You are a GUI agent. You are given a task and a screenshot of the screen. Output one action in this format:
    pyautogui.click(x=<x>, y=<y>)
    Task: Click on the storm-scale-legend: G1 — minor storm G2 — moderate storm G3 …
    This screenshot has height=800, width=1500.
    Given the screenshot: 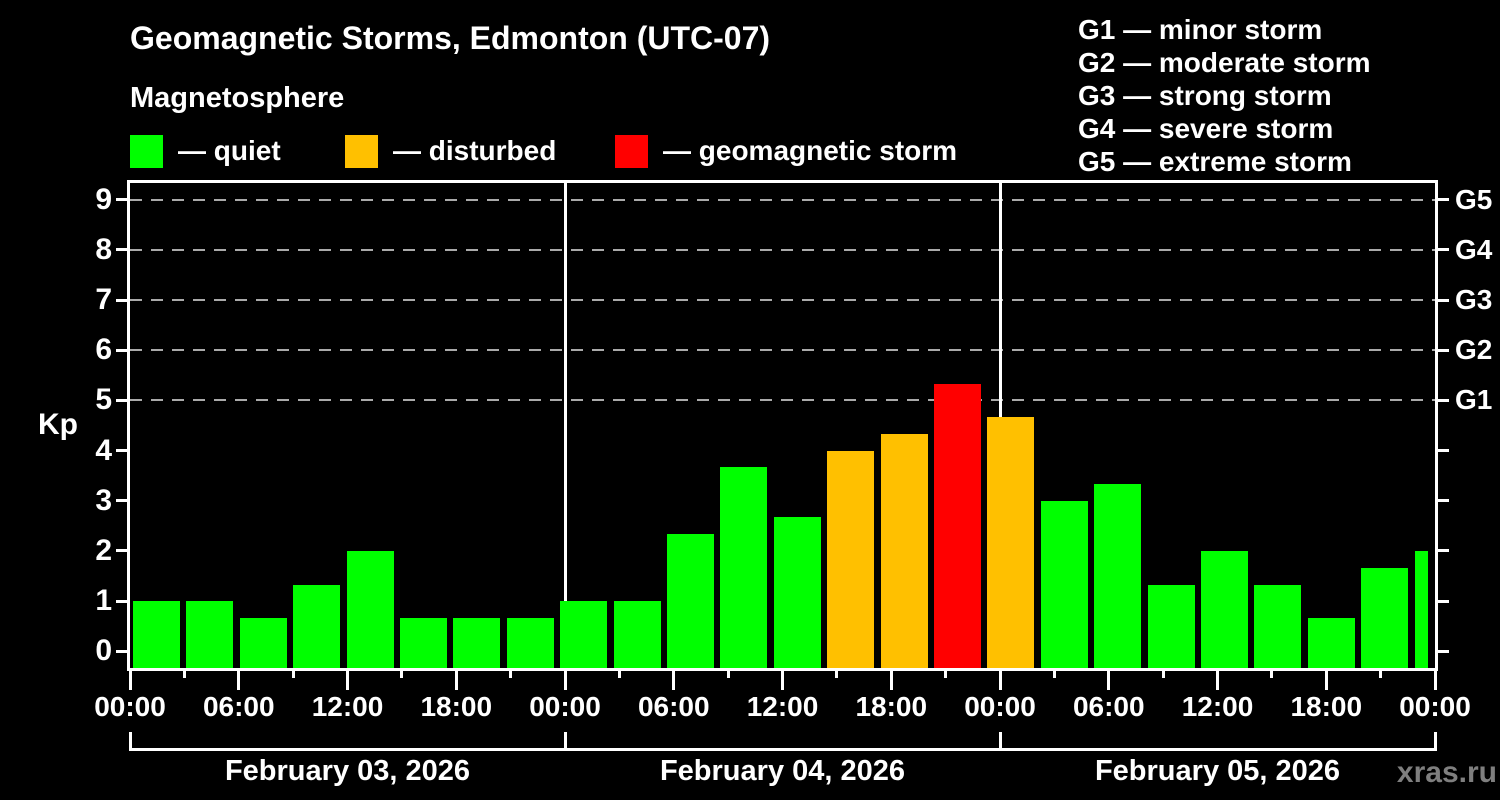 What is the action you would take?
    pyautogui.click(x=1224, y=95)
    